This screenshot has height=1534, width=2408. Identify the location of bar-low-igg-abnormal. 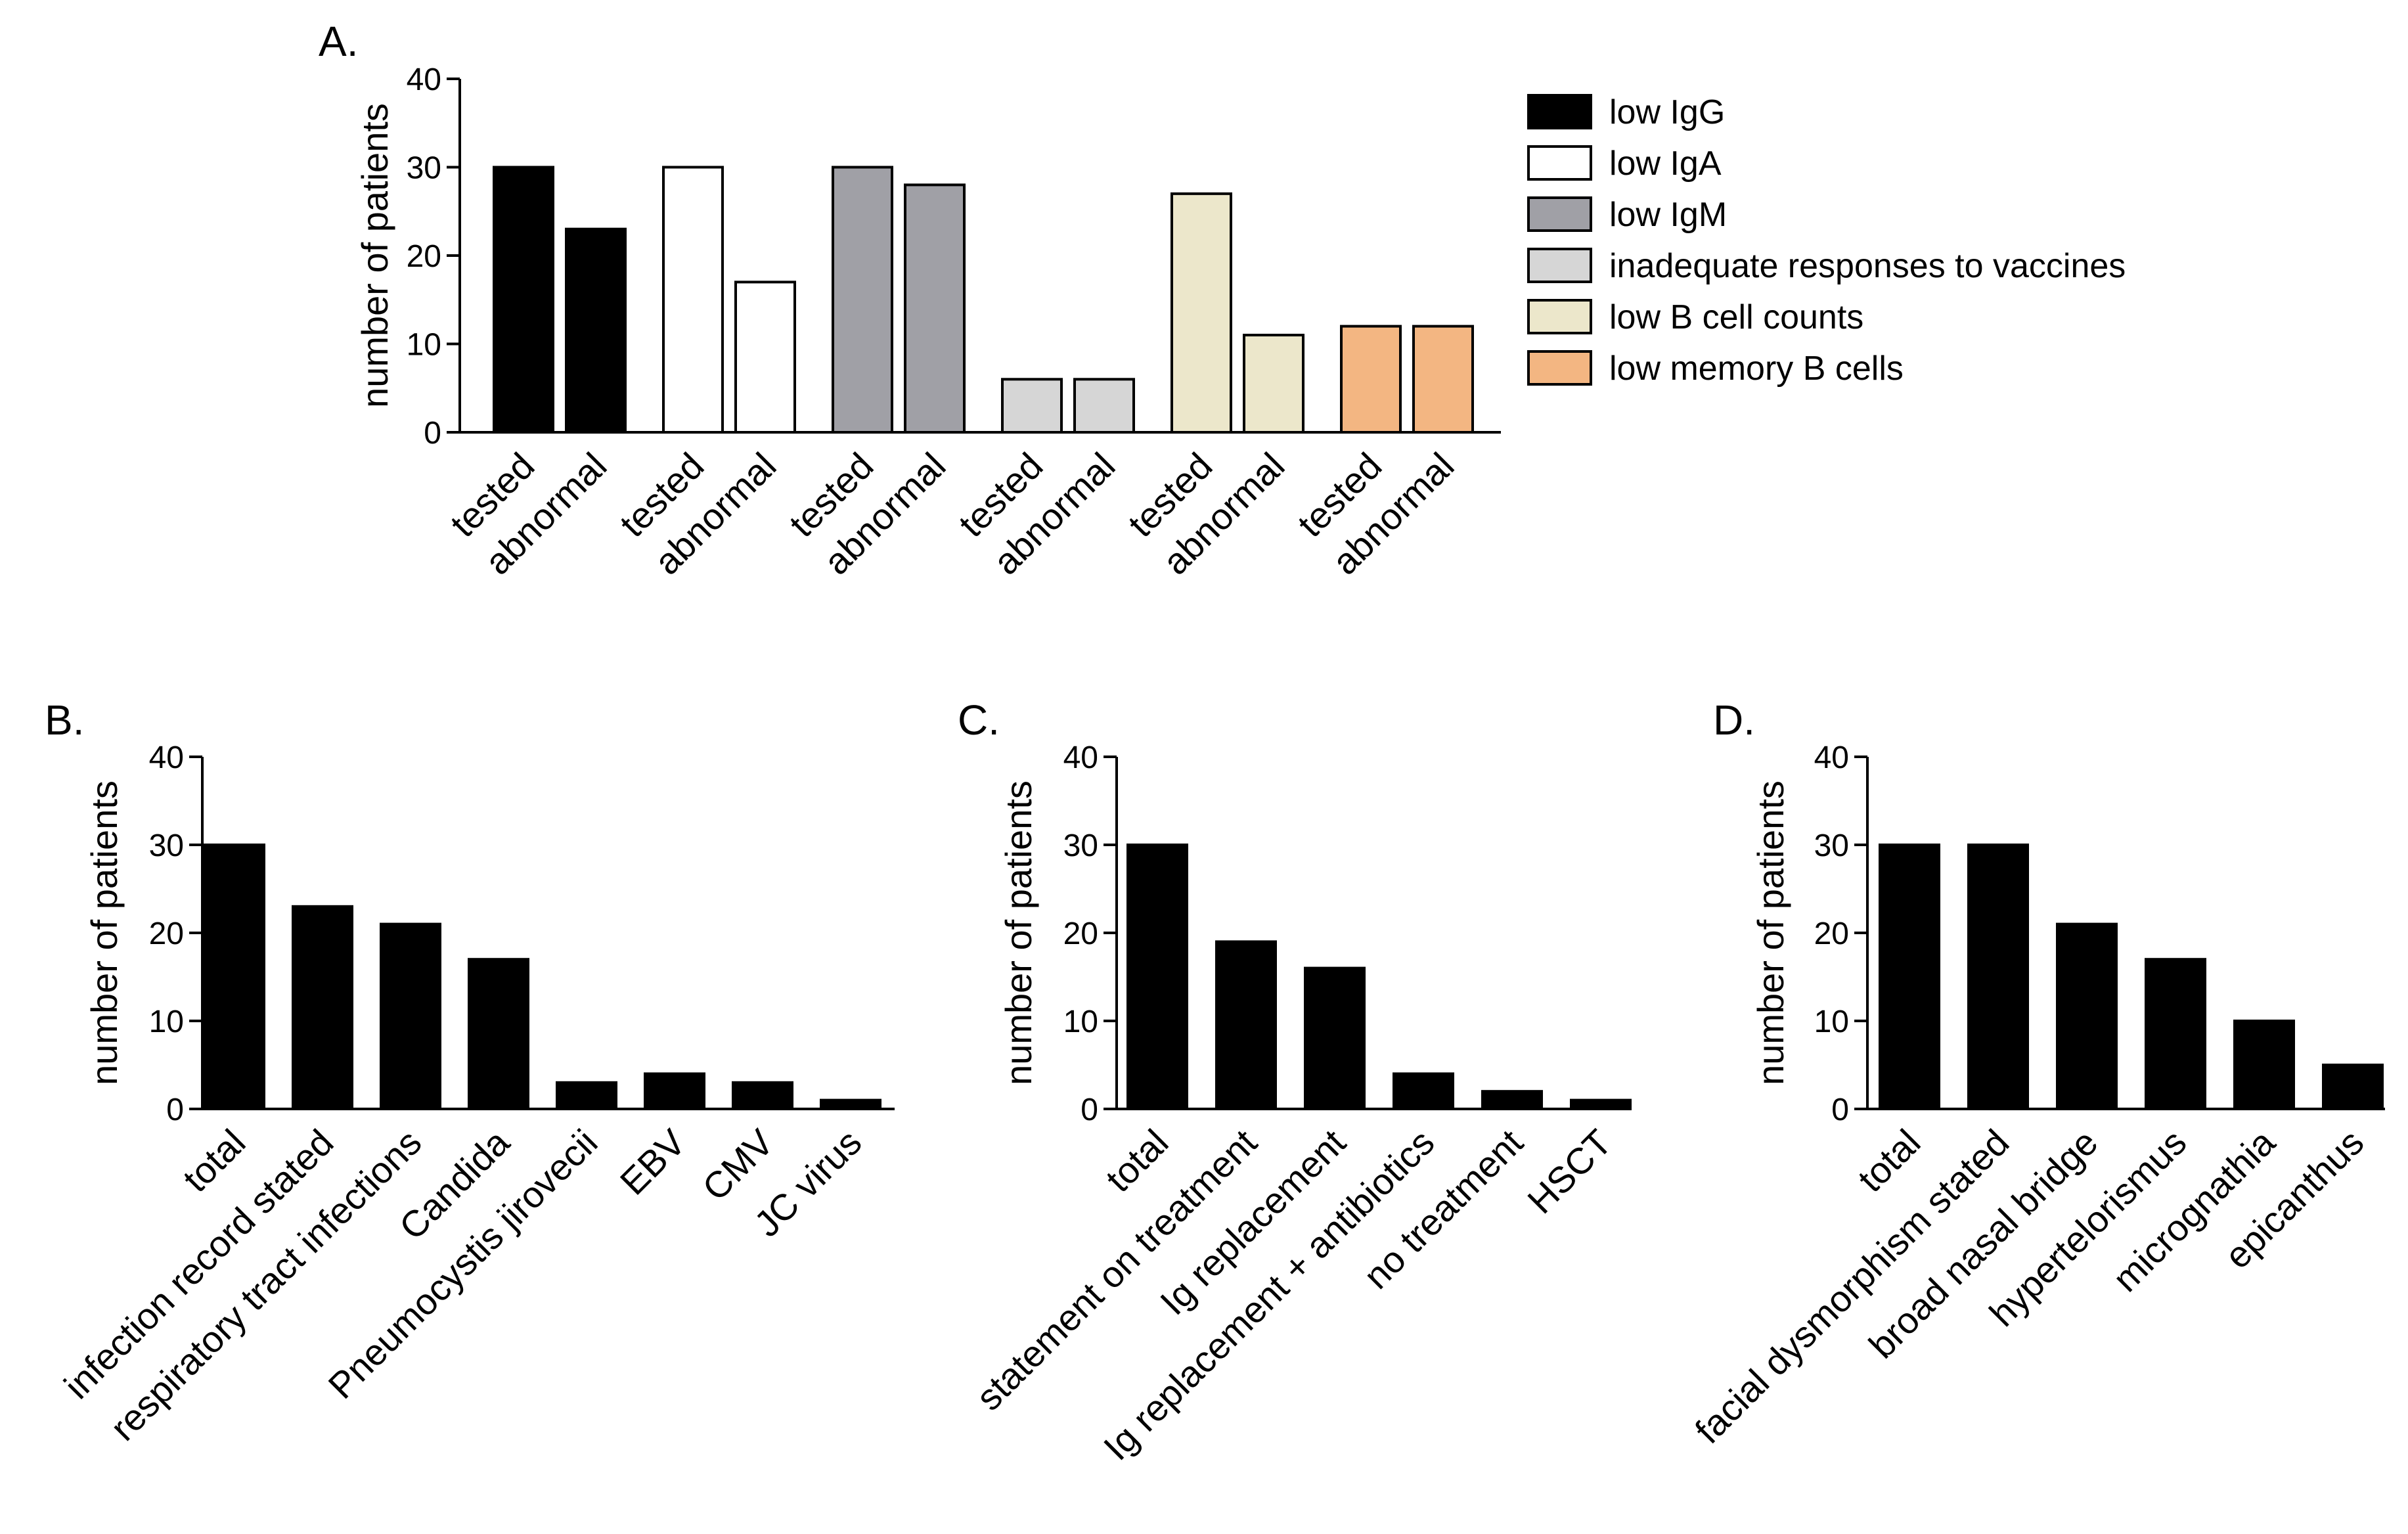
(596, 330).